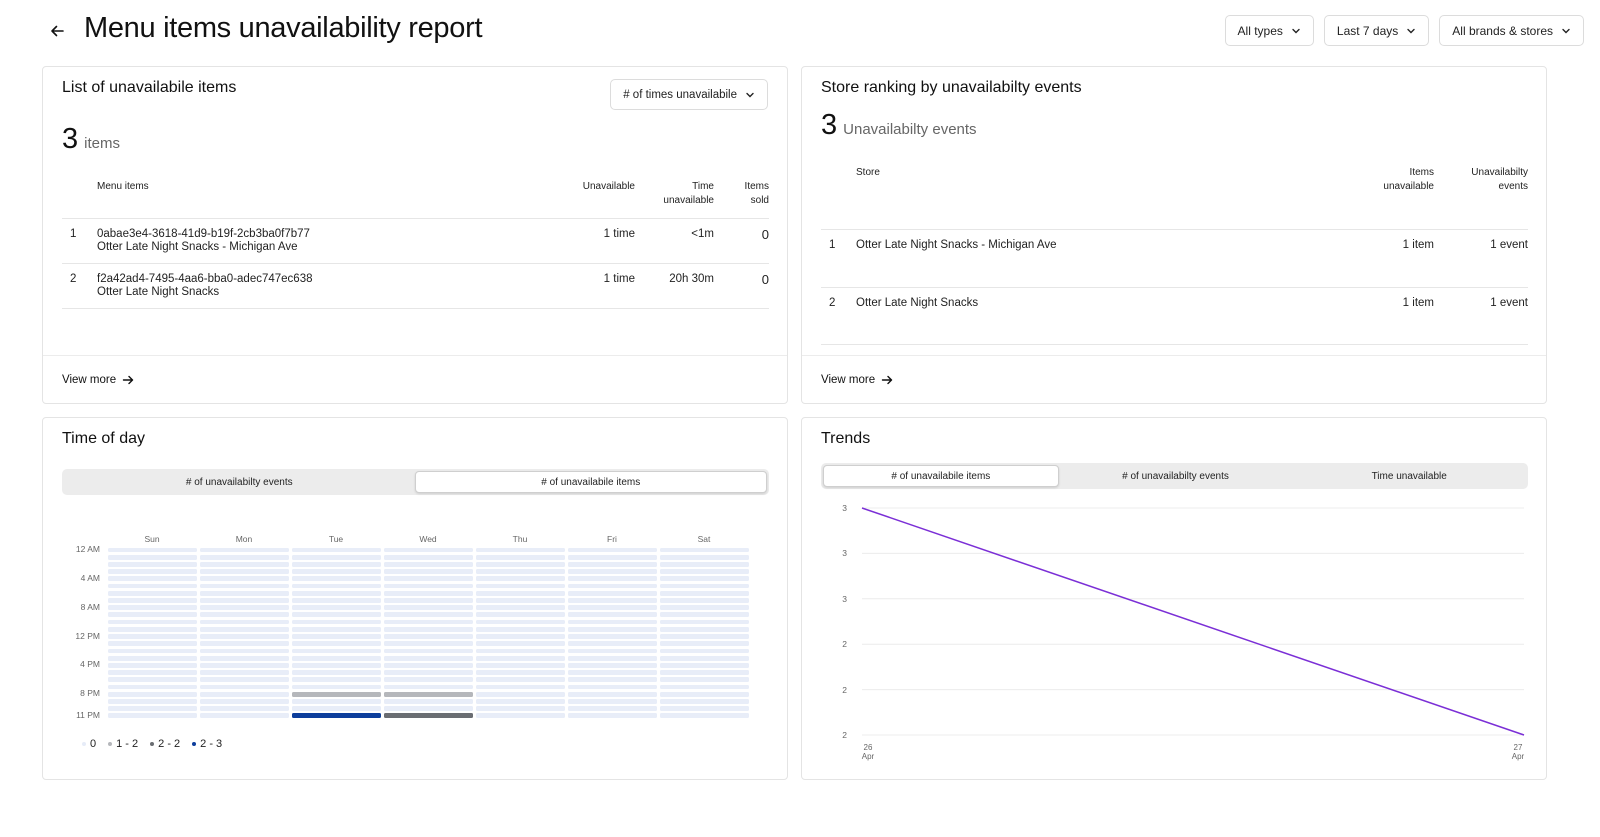  I want to click on back-button, so click(57, 31).